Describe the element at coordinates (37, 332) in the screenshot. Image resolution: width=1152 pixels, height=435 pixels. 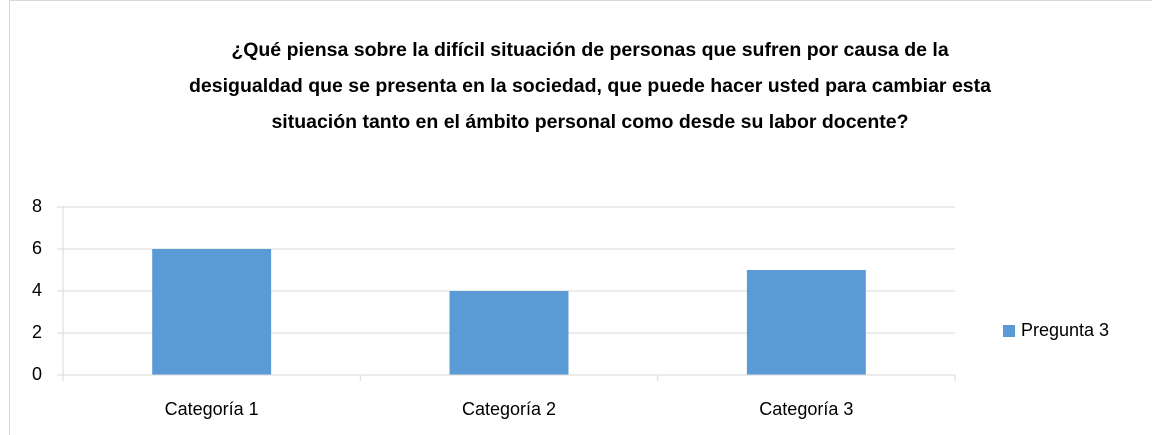
I see `y-tick-label: 2` at that location.